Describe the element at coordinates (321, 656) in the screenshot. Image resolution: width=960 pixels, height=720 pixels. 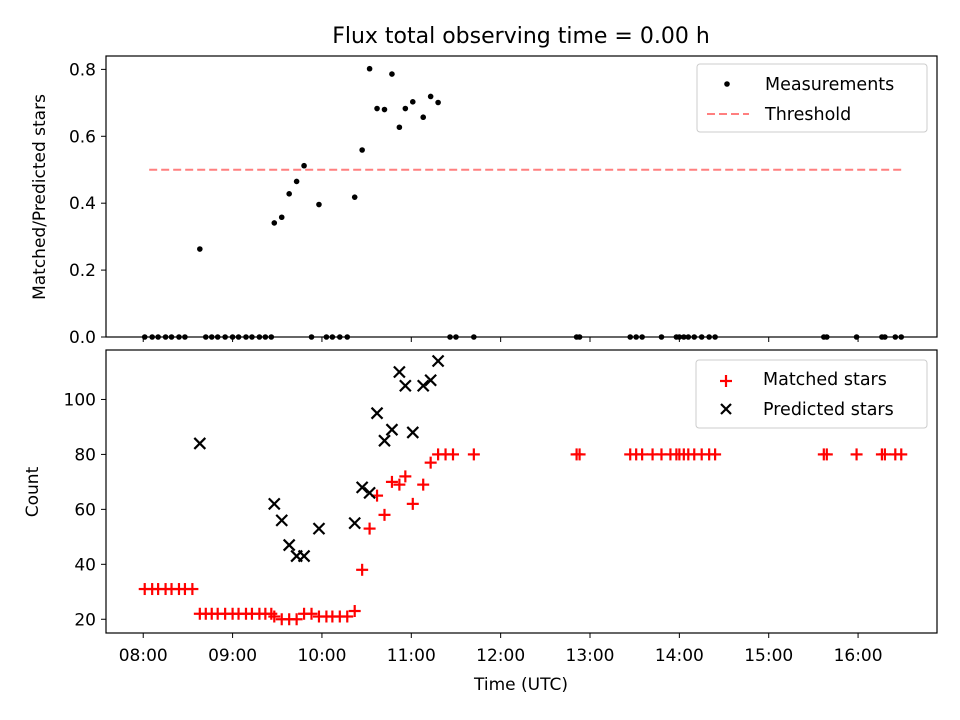
I see `x-tick-label: 10:00` at that location.